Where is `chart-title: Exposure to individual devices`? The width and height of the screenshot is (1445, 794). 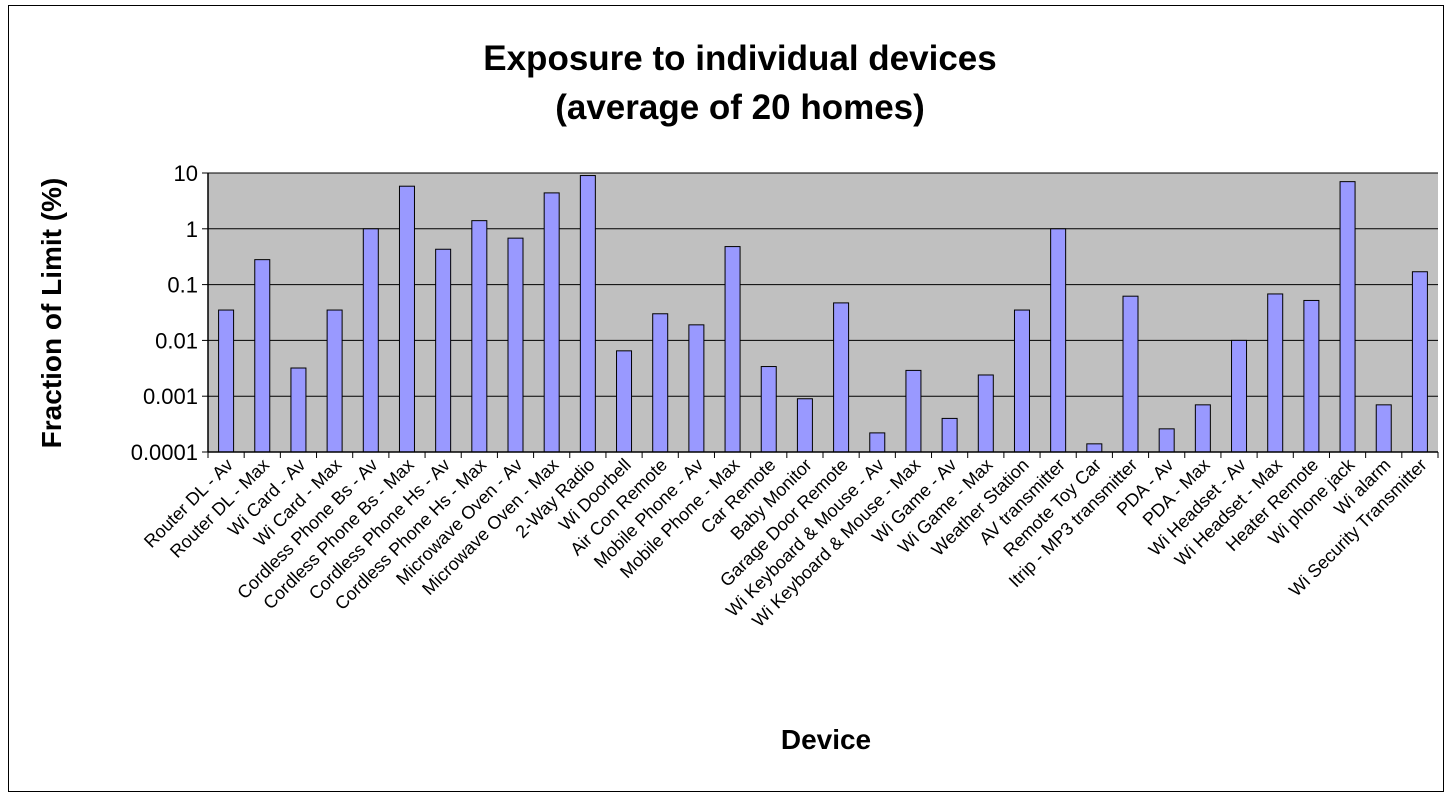
chart-title: Exposure to individual devices is located at coordinates (739, 58).